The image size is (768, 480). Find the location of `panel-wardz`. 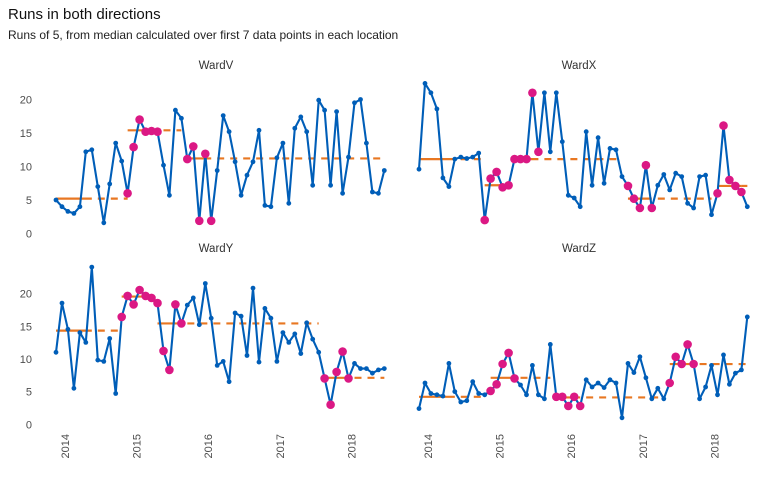

panel-wardz is located at coordinates (583, 367).